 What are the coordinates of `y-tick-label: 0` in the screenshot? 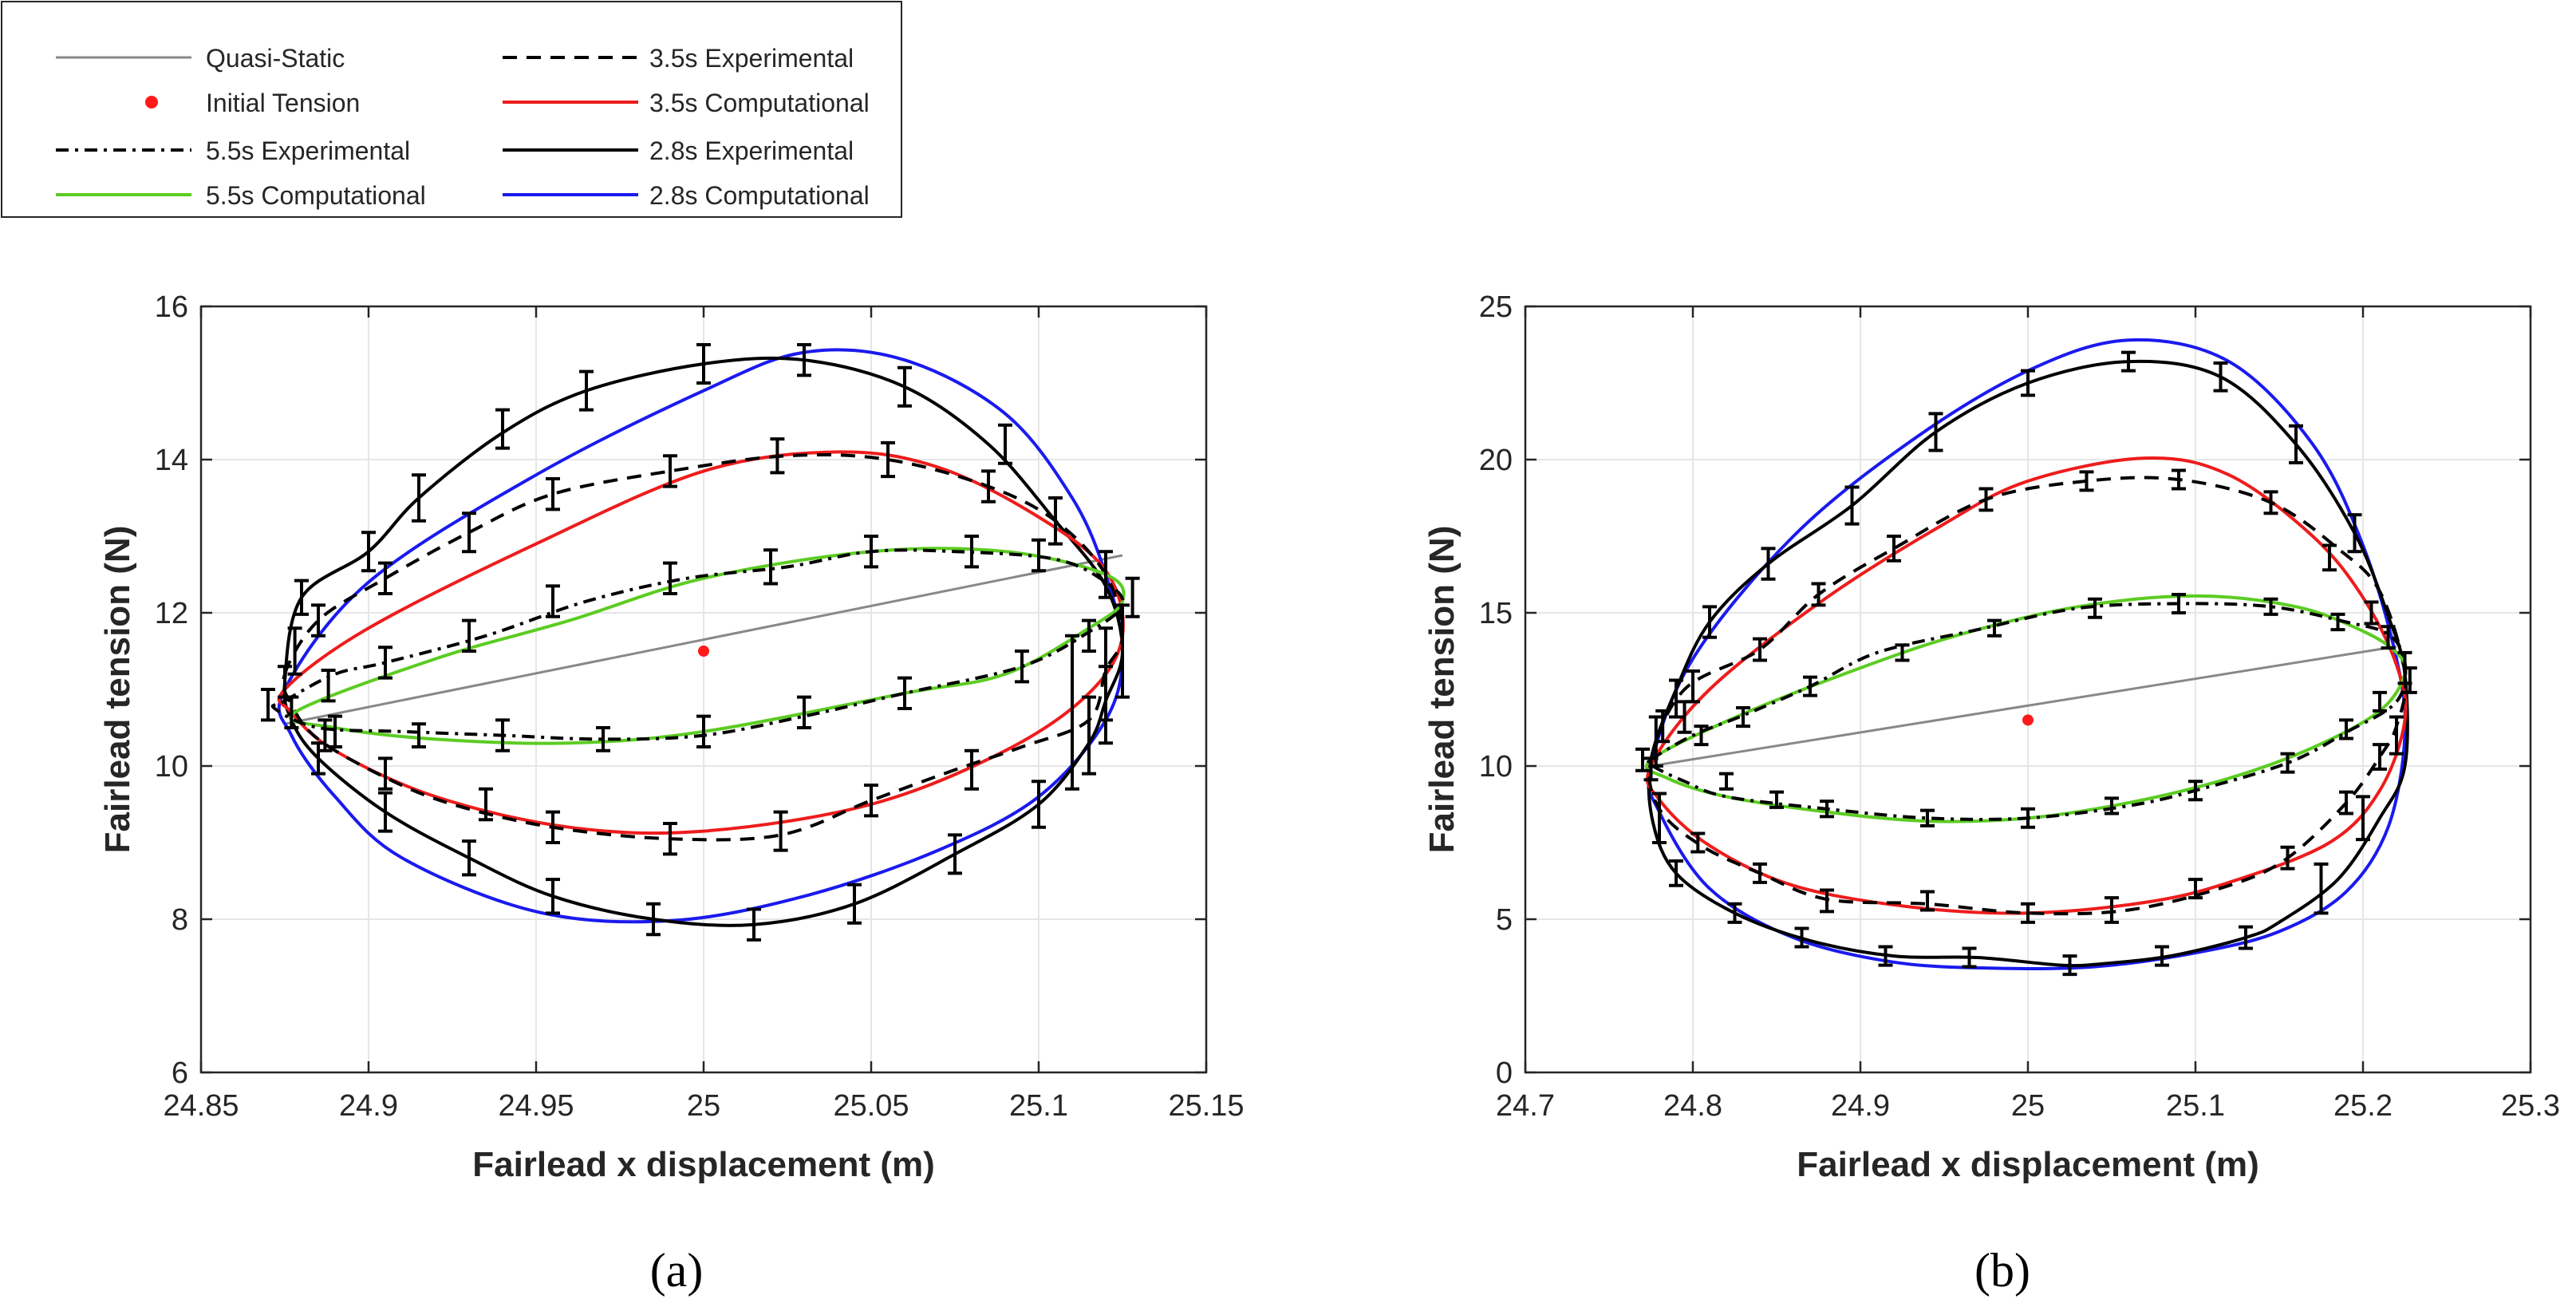 It's located at (1505, 1073).